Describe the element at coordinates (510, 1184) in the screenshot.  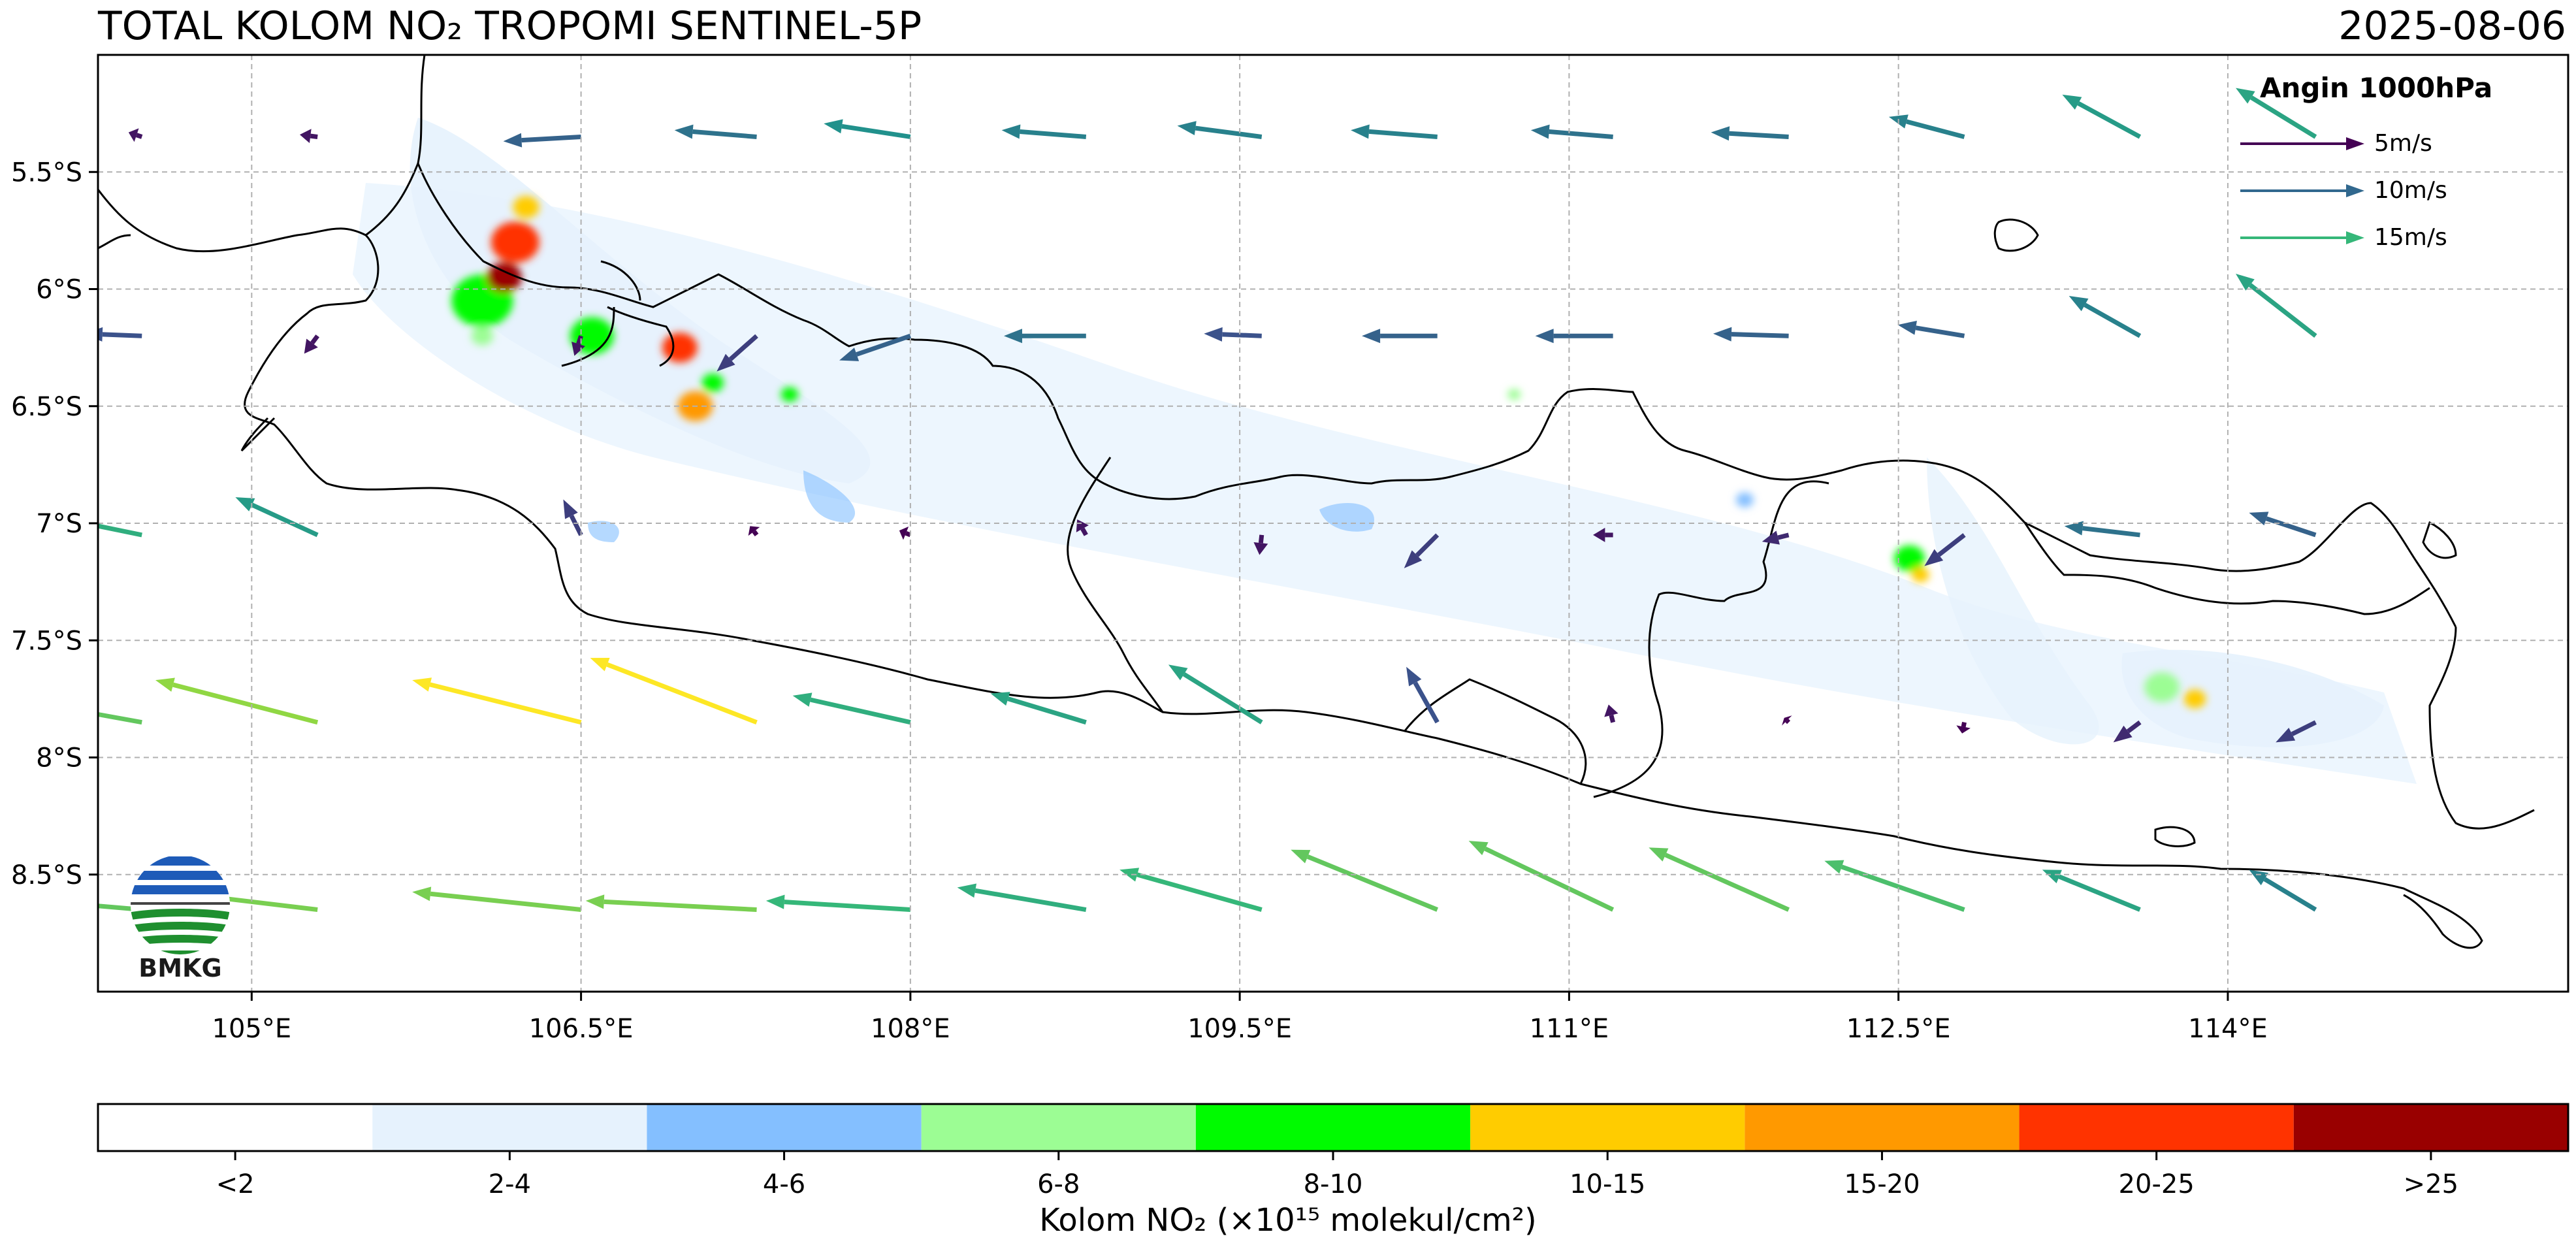
I see `colorbar-tick-label: 2-4` at that location.